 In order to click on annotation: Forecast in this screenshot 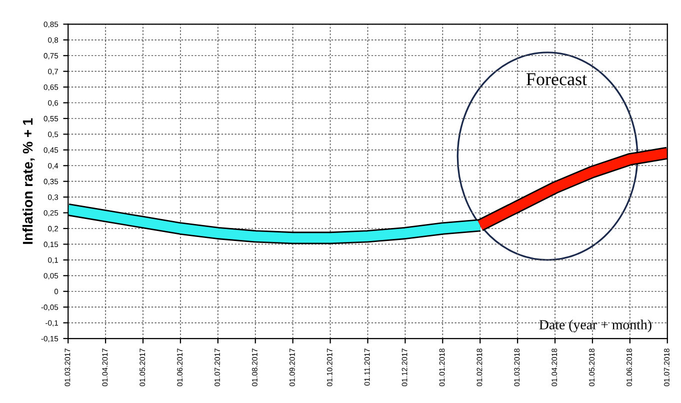, I will do `click(556, 79)`.